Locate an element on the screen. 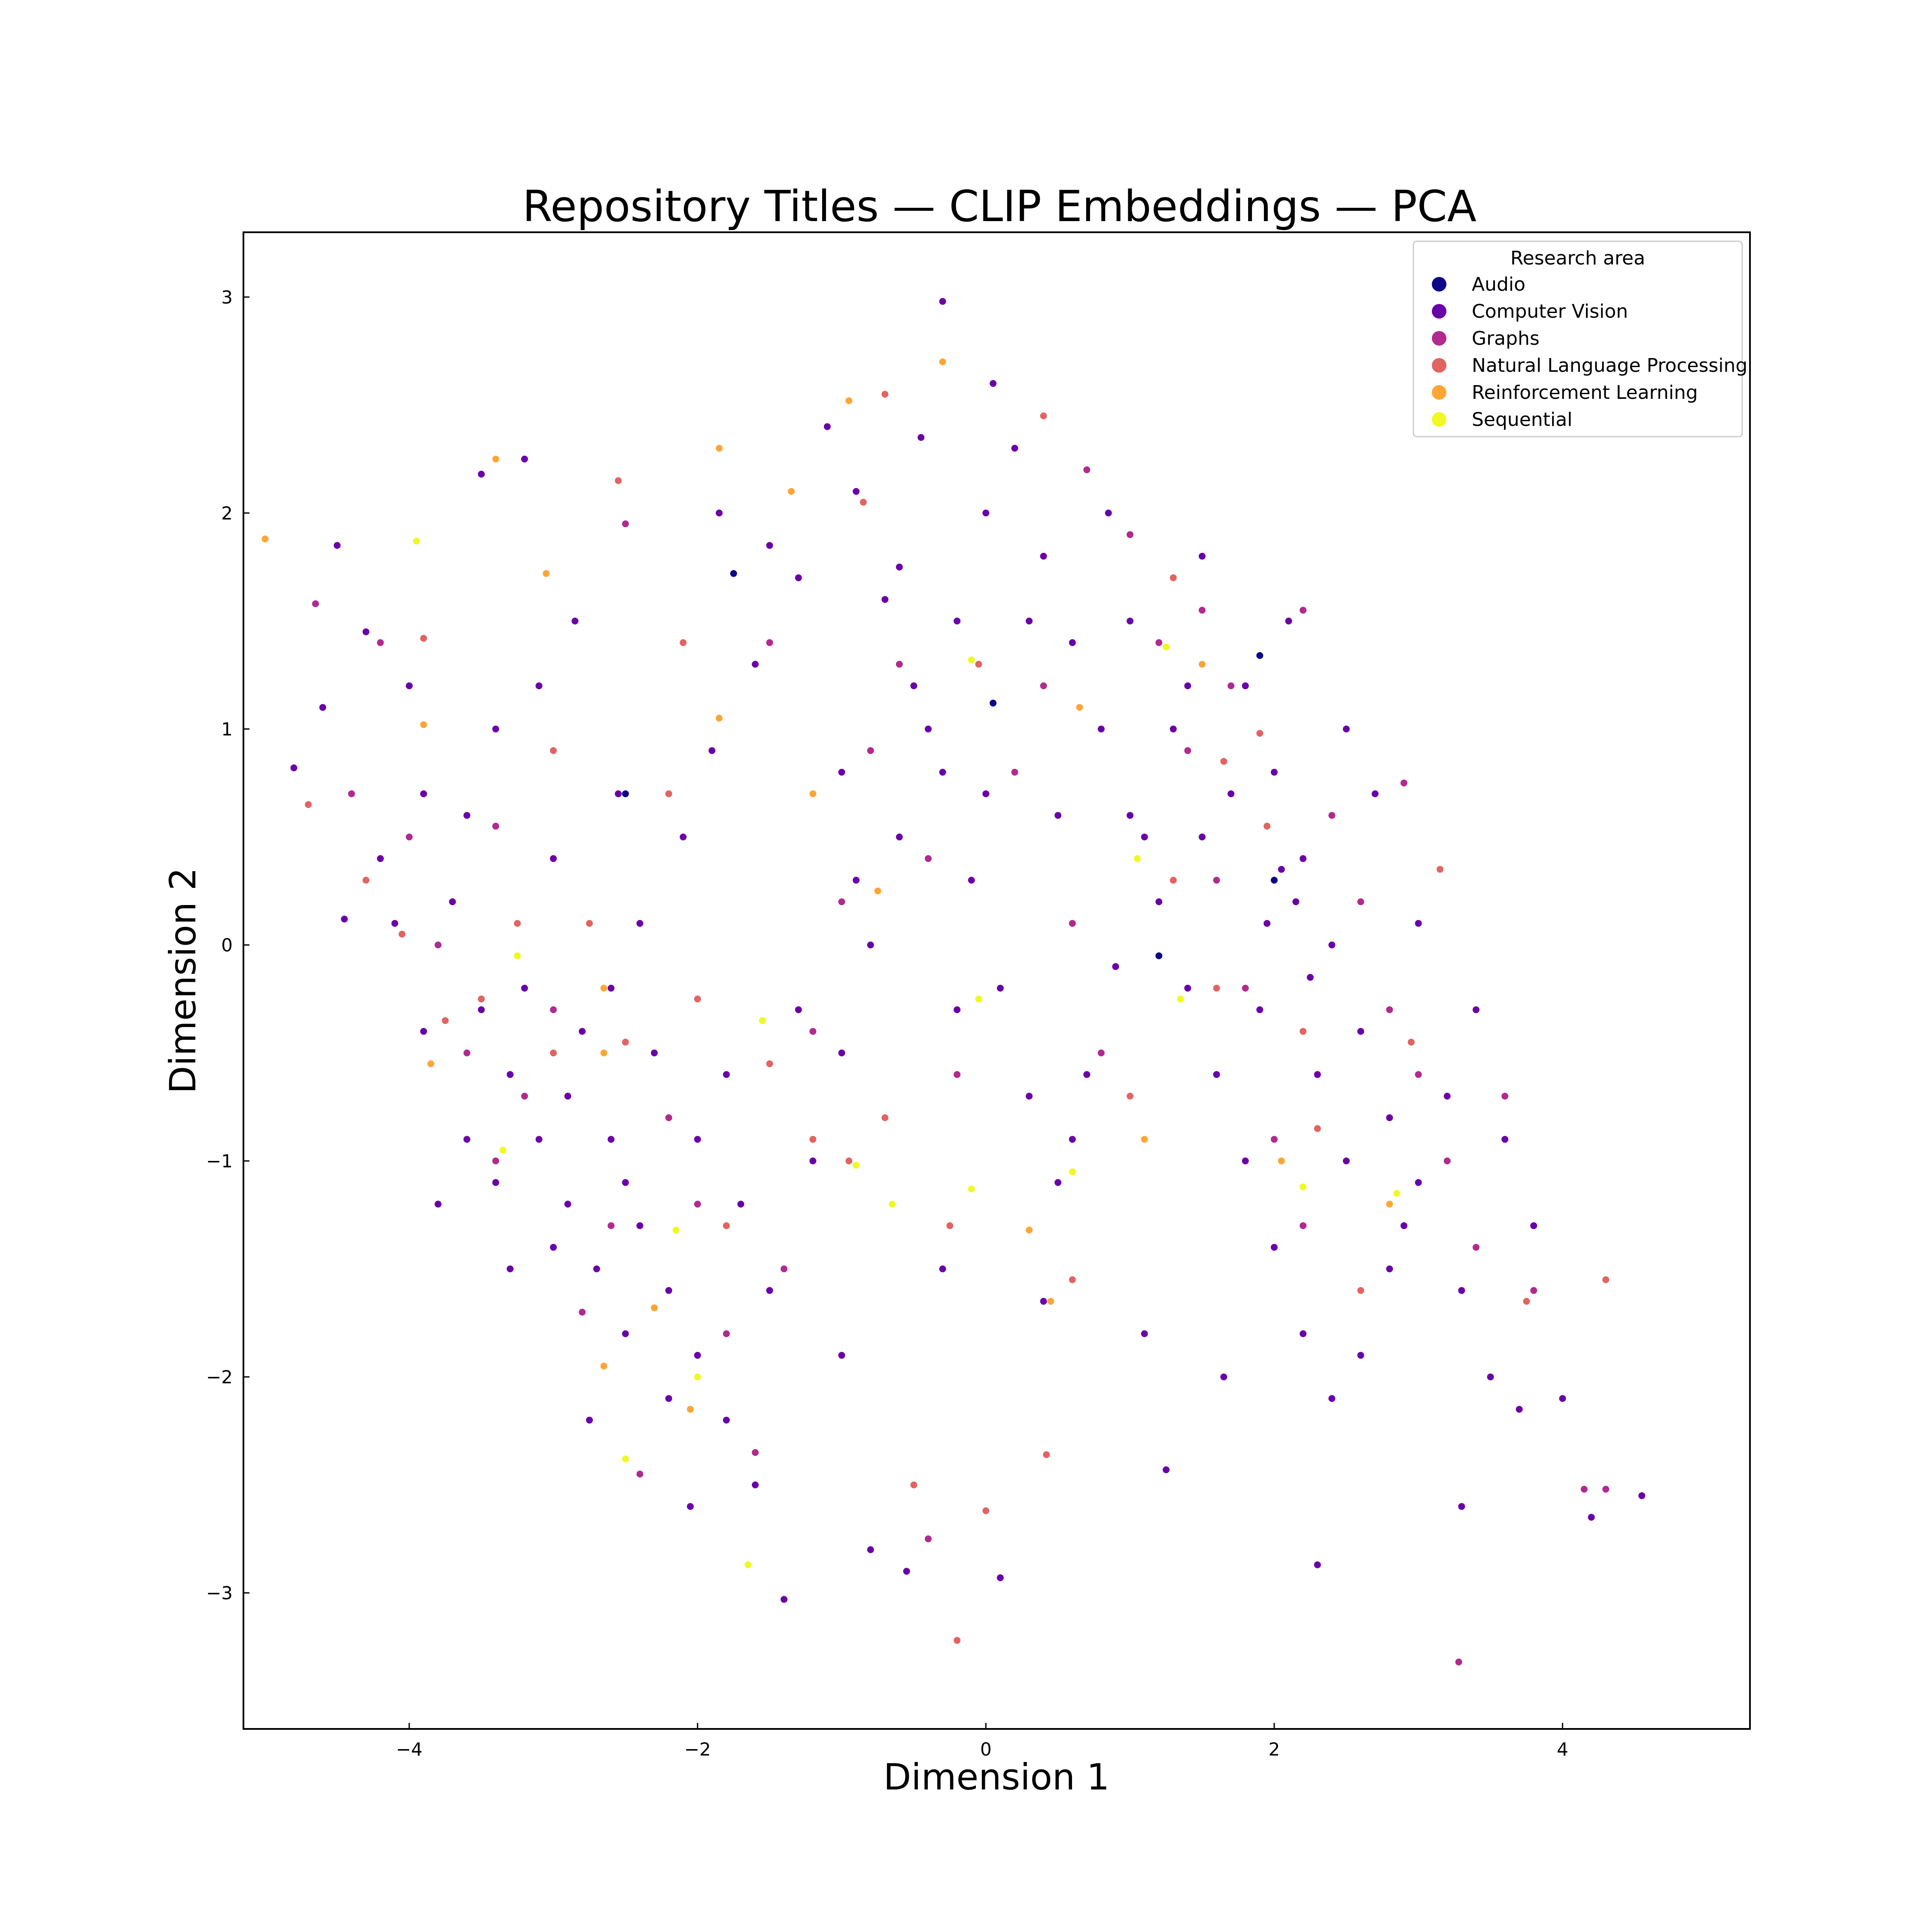 This screenshot has height=1932, width=1932. legend-item: Audio is located at coordinates (1478, 284).